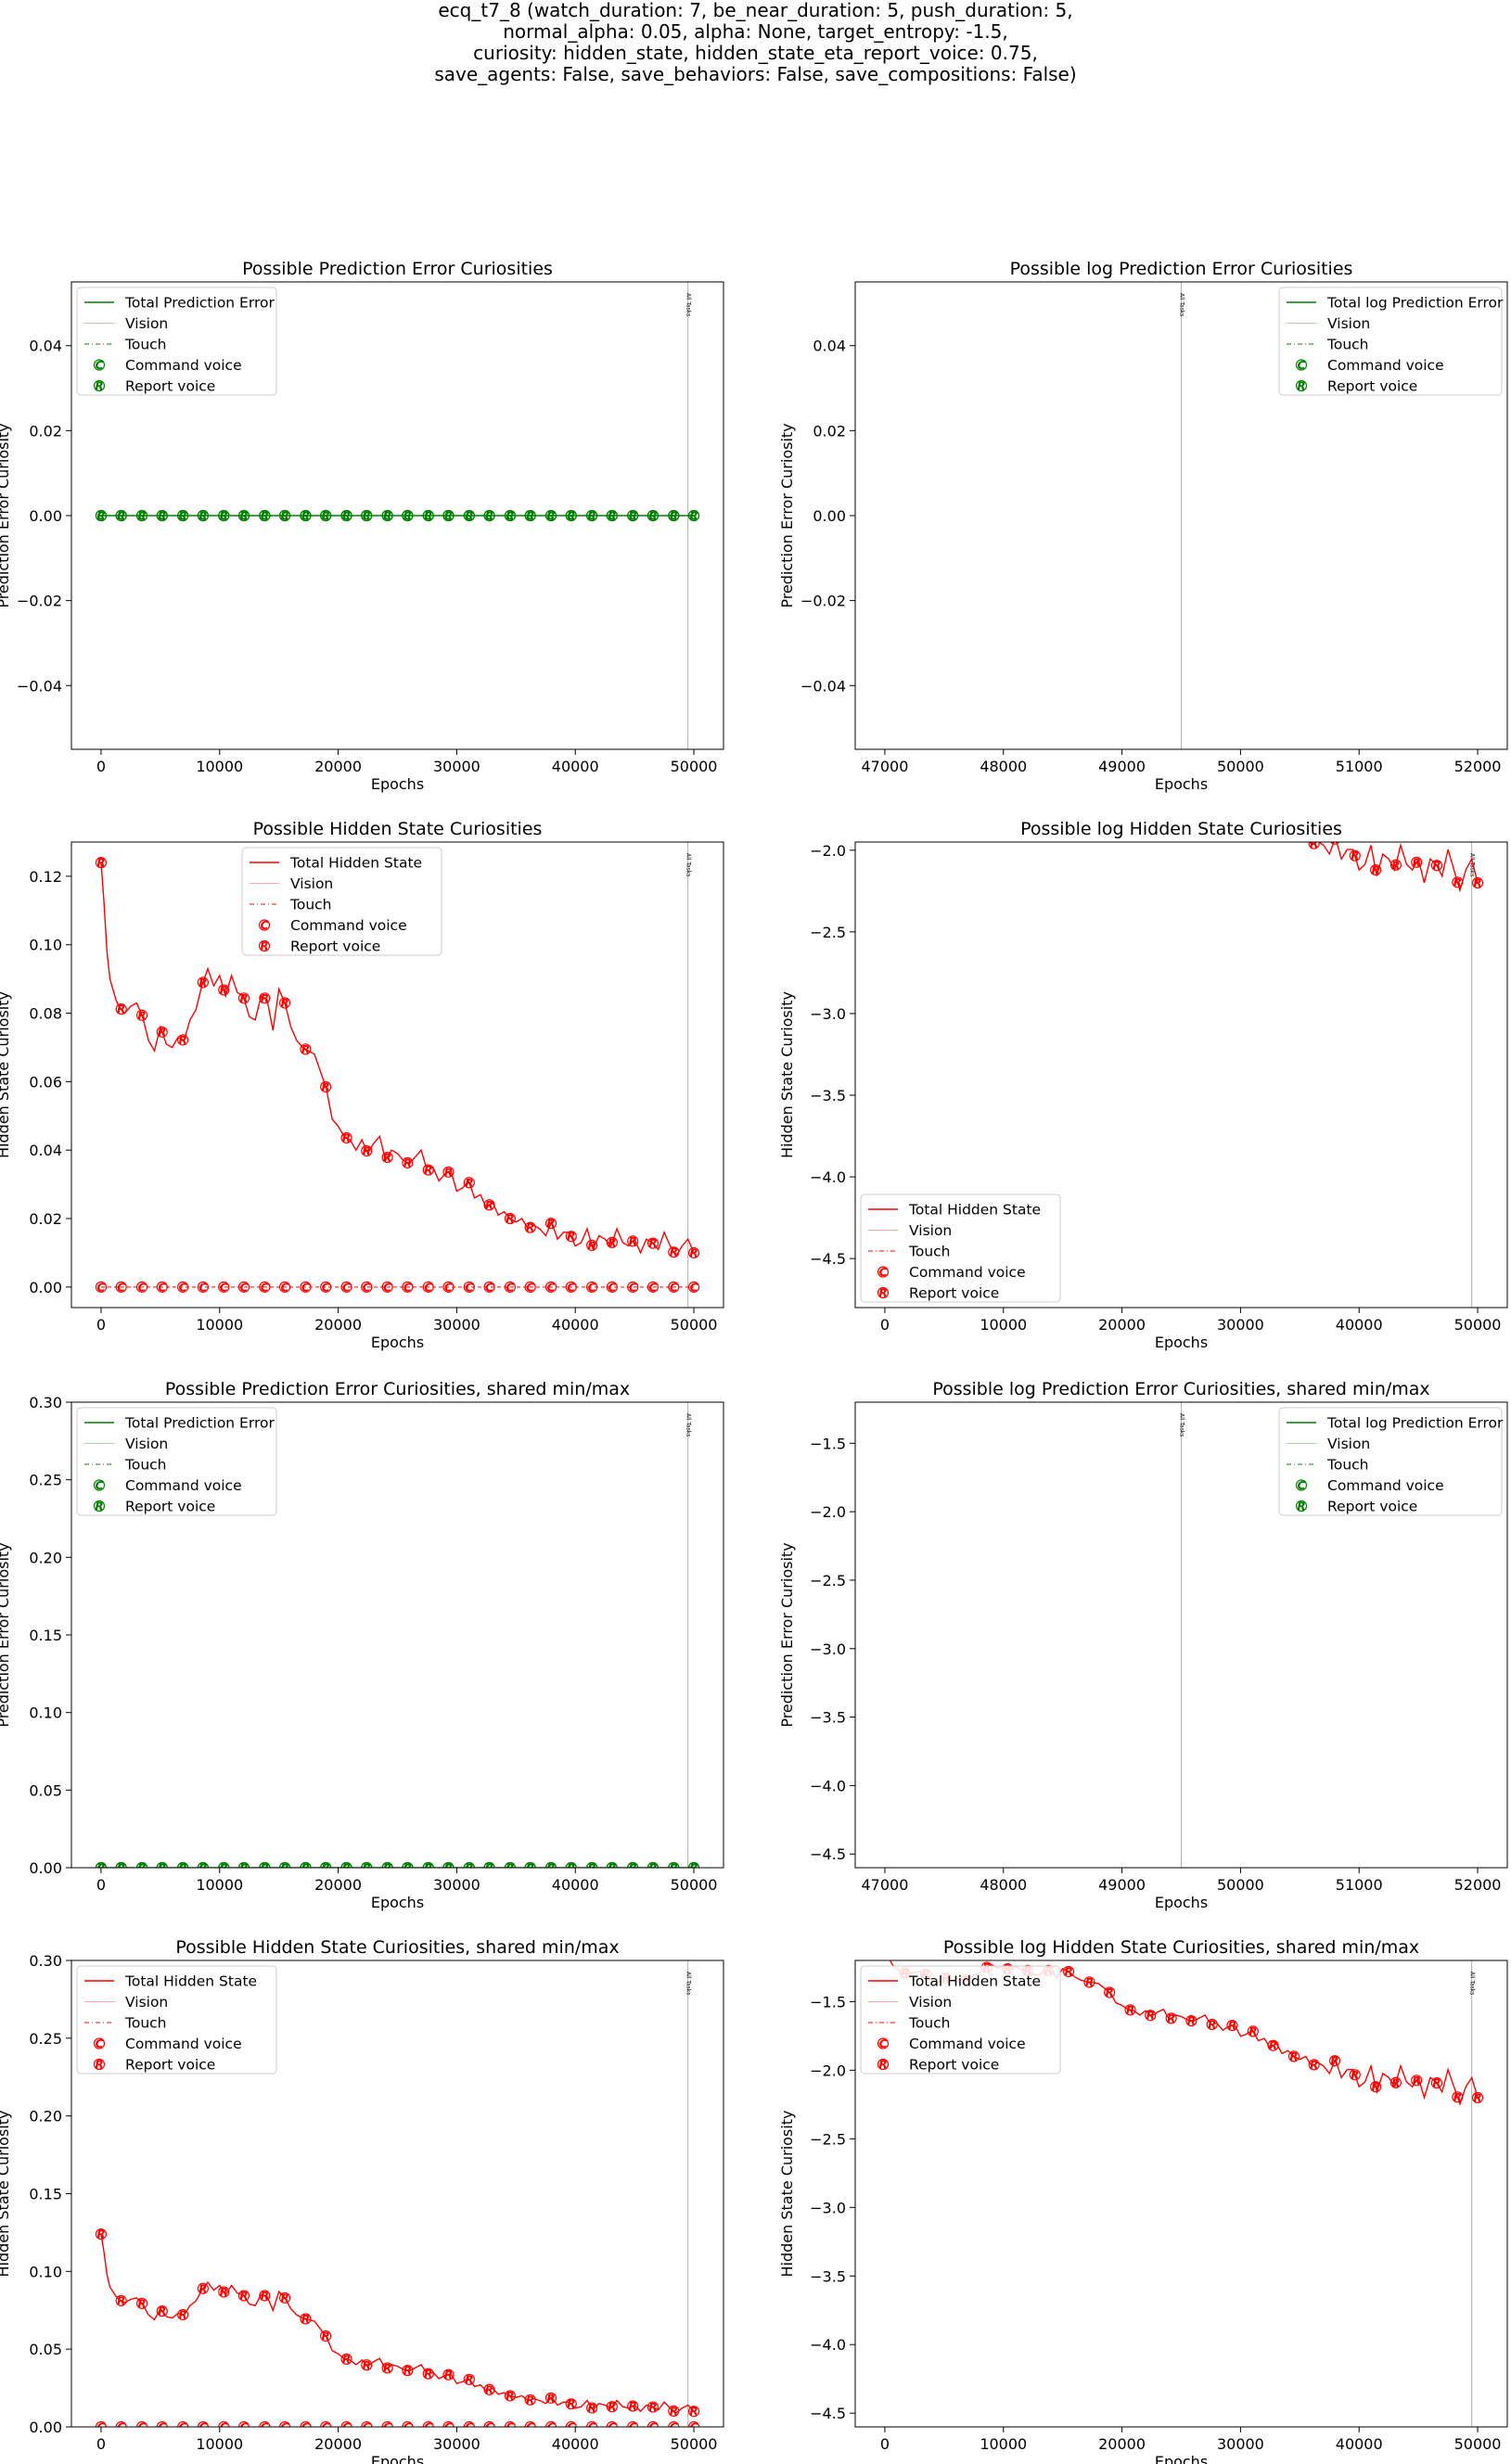 The height and width of the screenshot is (2464, 1511). I want to click on legend-report-voice-marker-ring, so click(883, 2064).